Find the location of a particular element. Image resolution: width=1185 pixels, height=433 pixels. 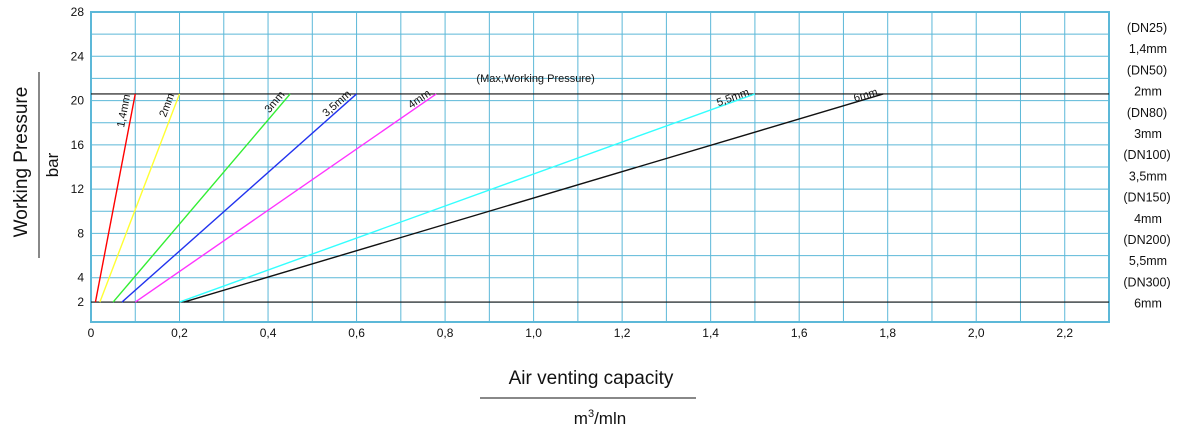

series-label: 4mm is located at coordinates (419, 100).